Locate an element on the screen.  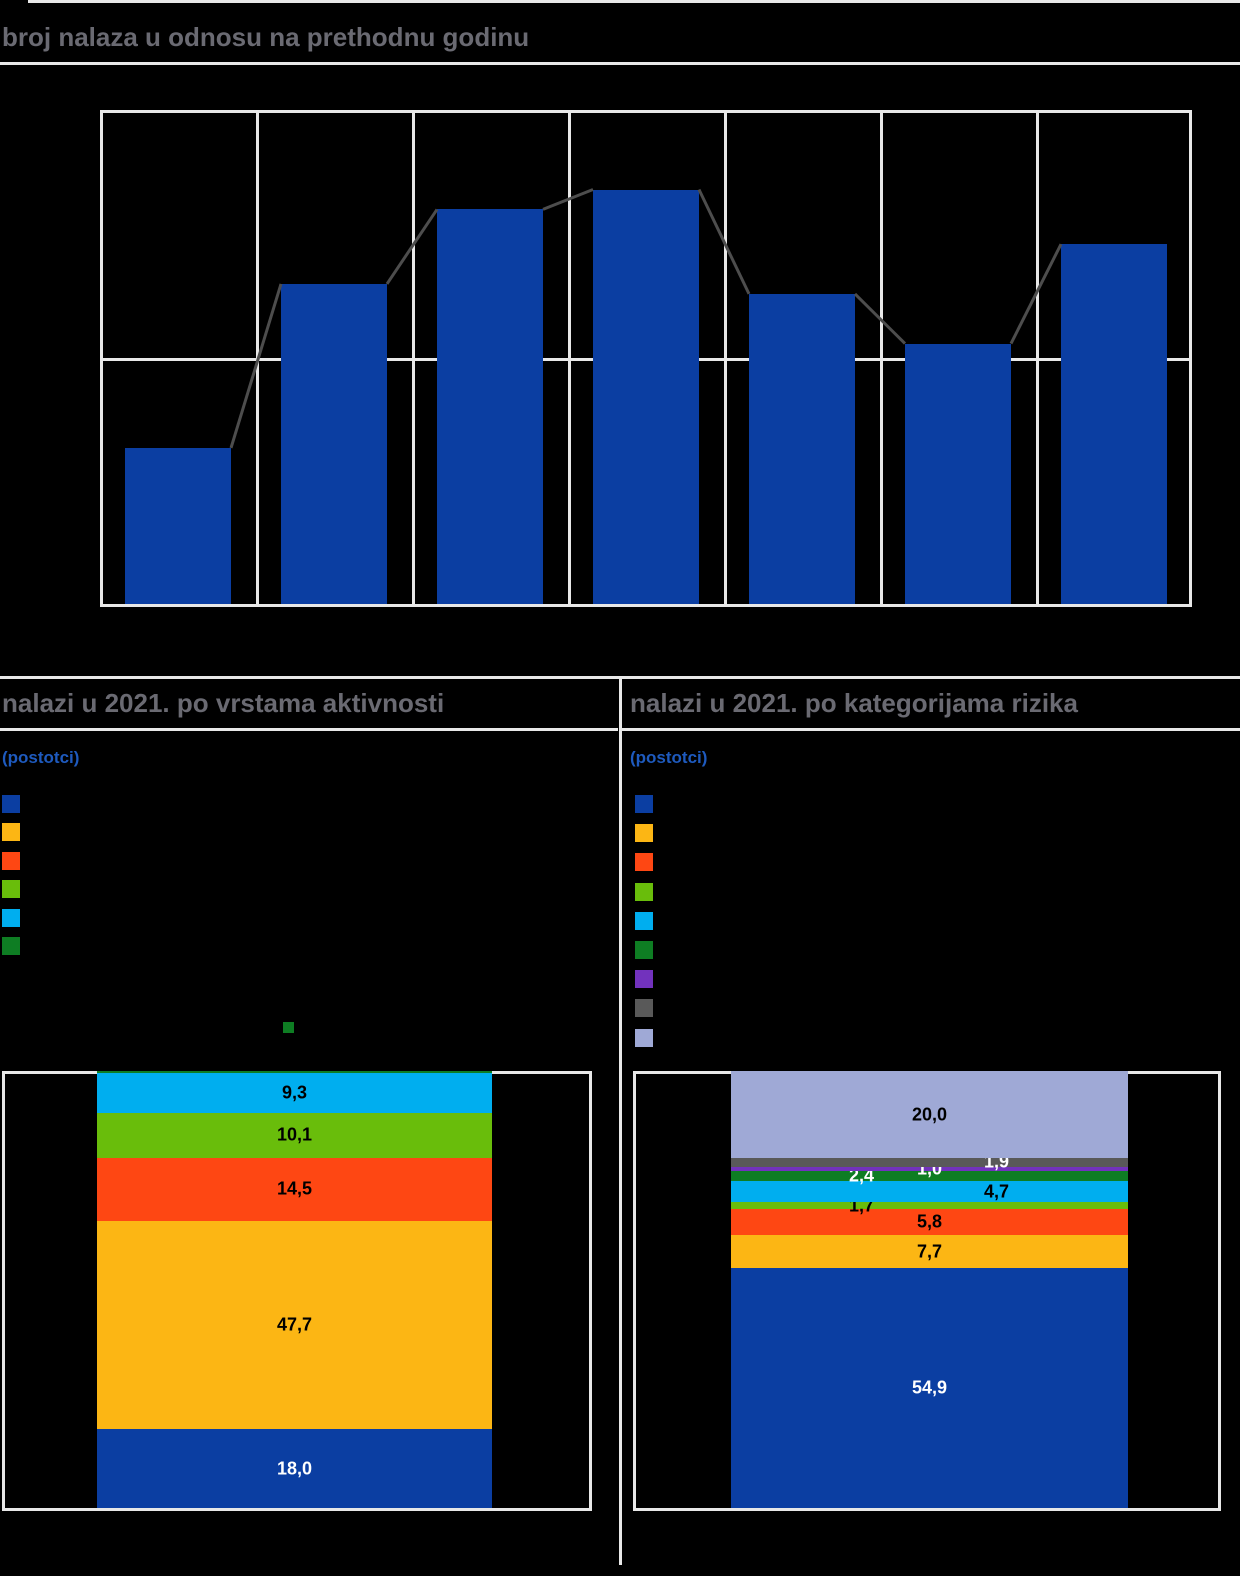
right-title-underline is located at coordinates (931, 729).